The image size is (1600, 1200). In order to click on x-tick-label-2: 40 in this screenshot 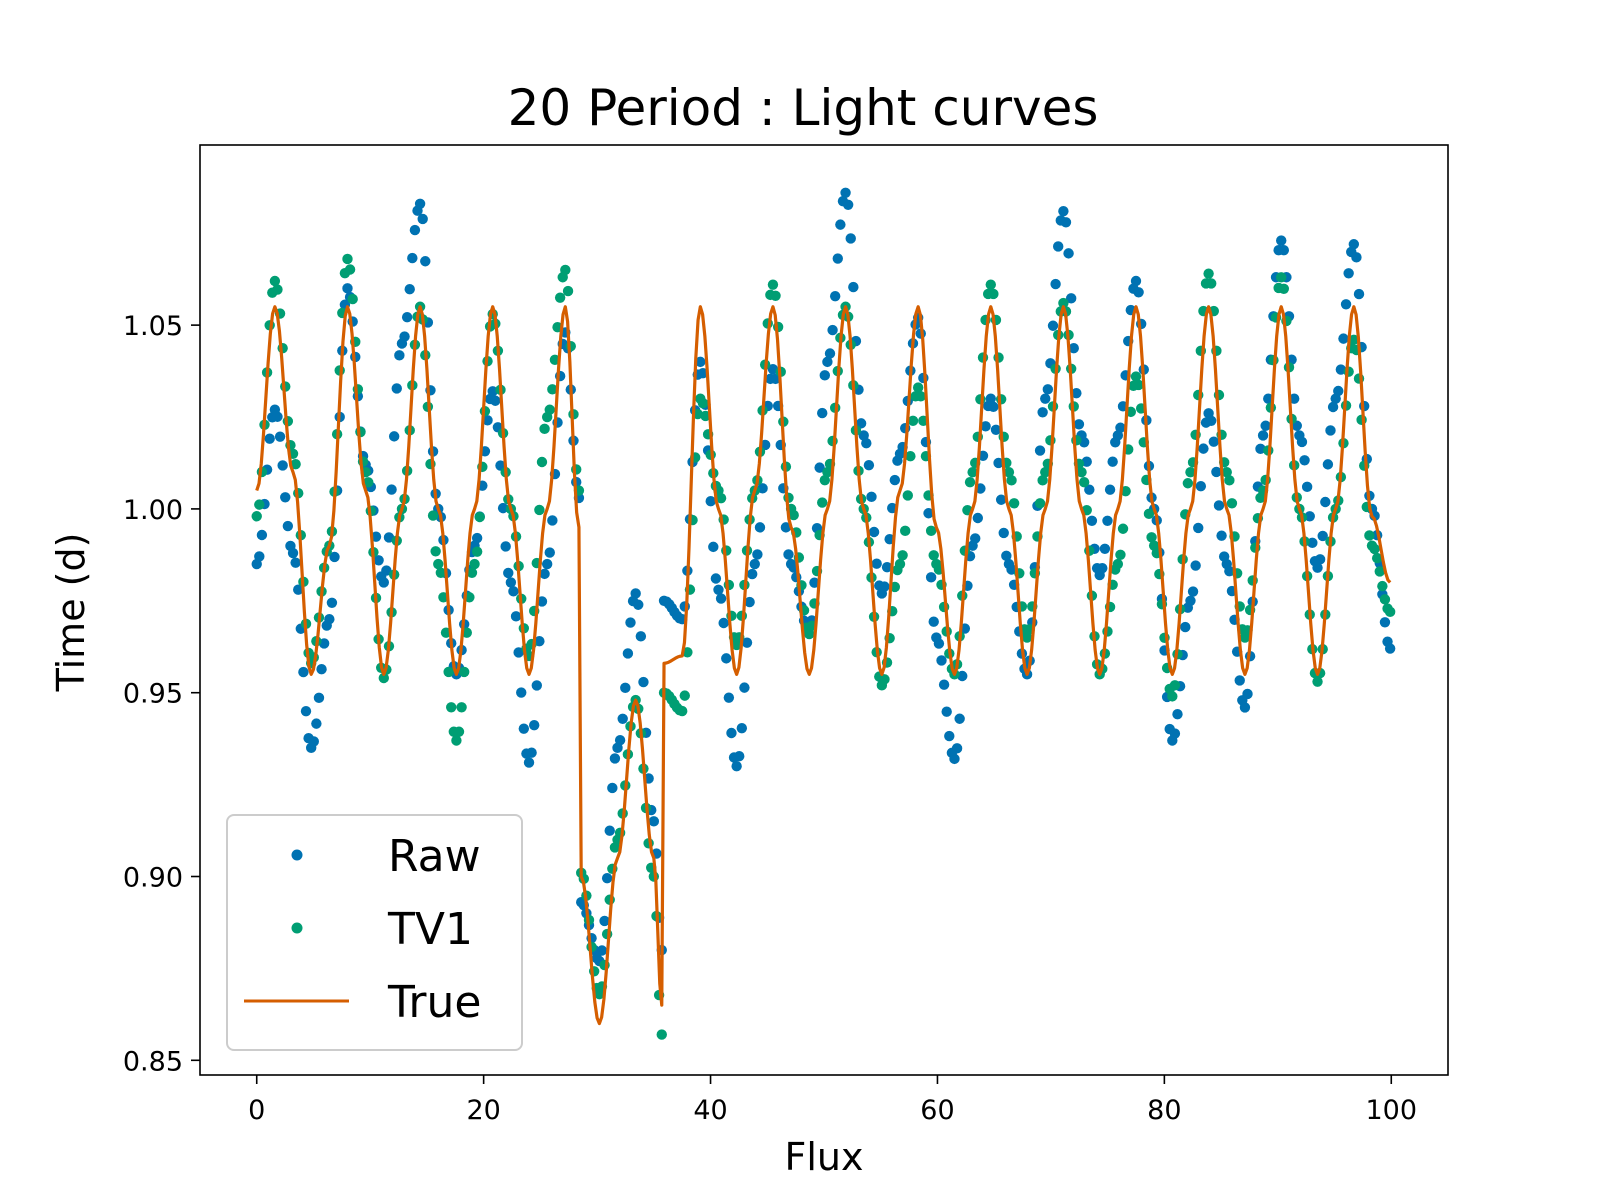, I will do `click(710, 1110)`.